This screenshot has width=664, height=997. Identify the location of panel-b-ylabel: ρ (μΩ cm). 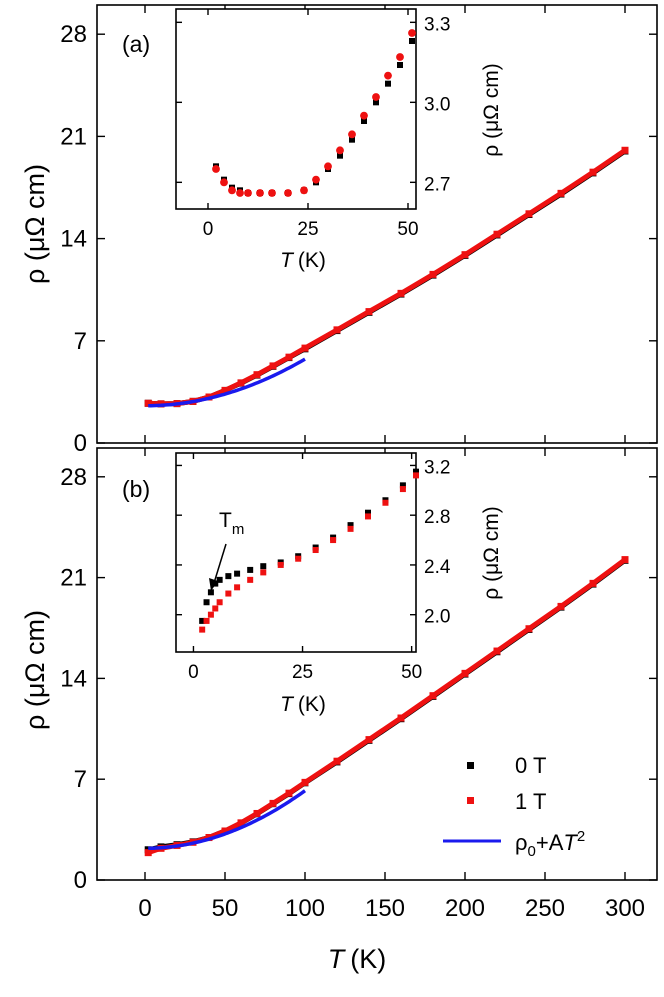
(35, 670).